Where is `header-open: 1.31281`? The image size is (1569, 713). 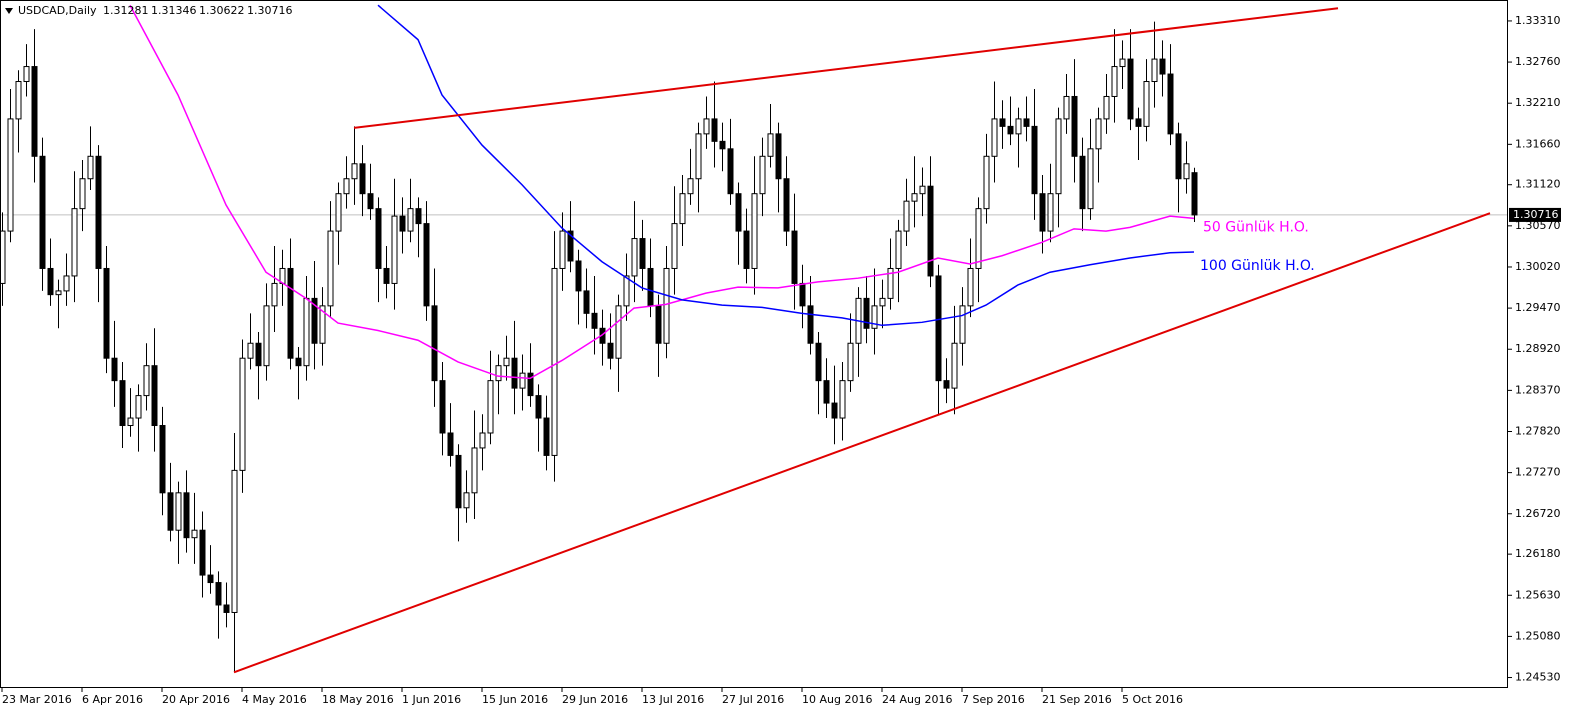
header-open: 1.31281 is located at coordinates (126, 10).